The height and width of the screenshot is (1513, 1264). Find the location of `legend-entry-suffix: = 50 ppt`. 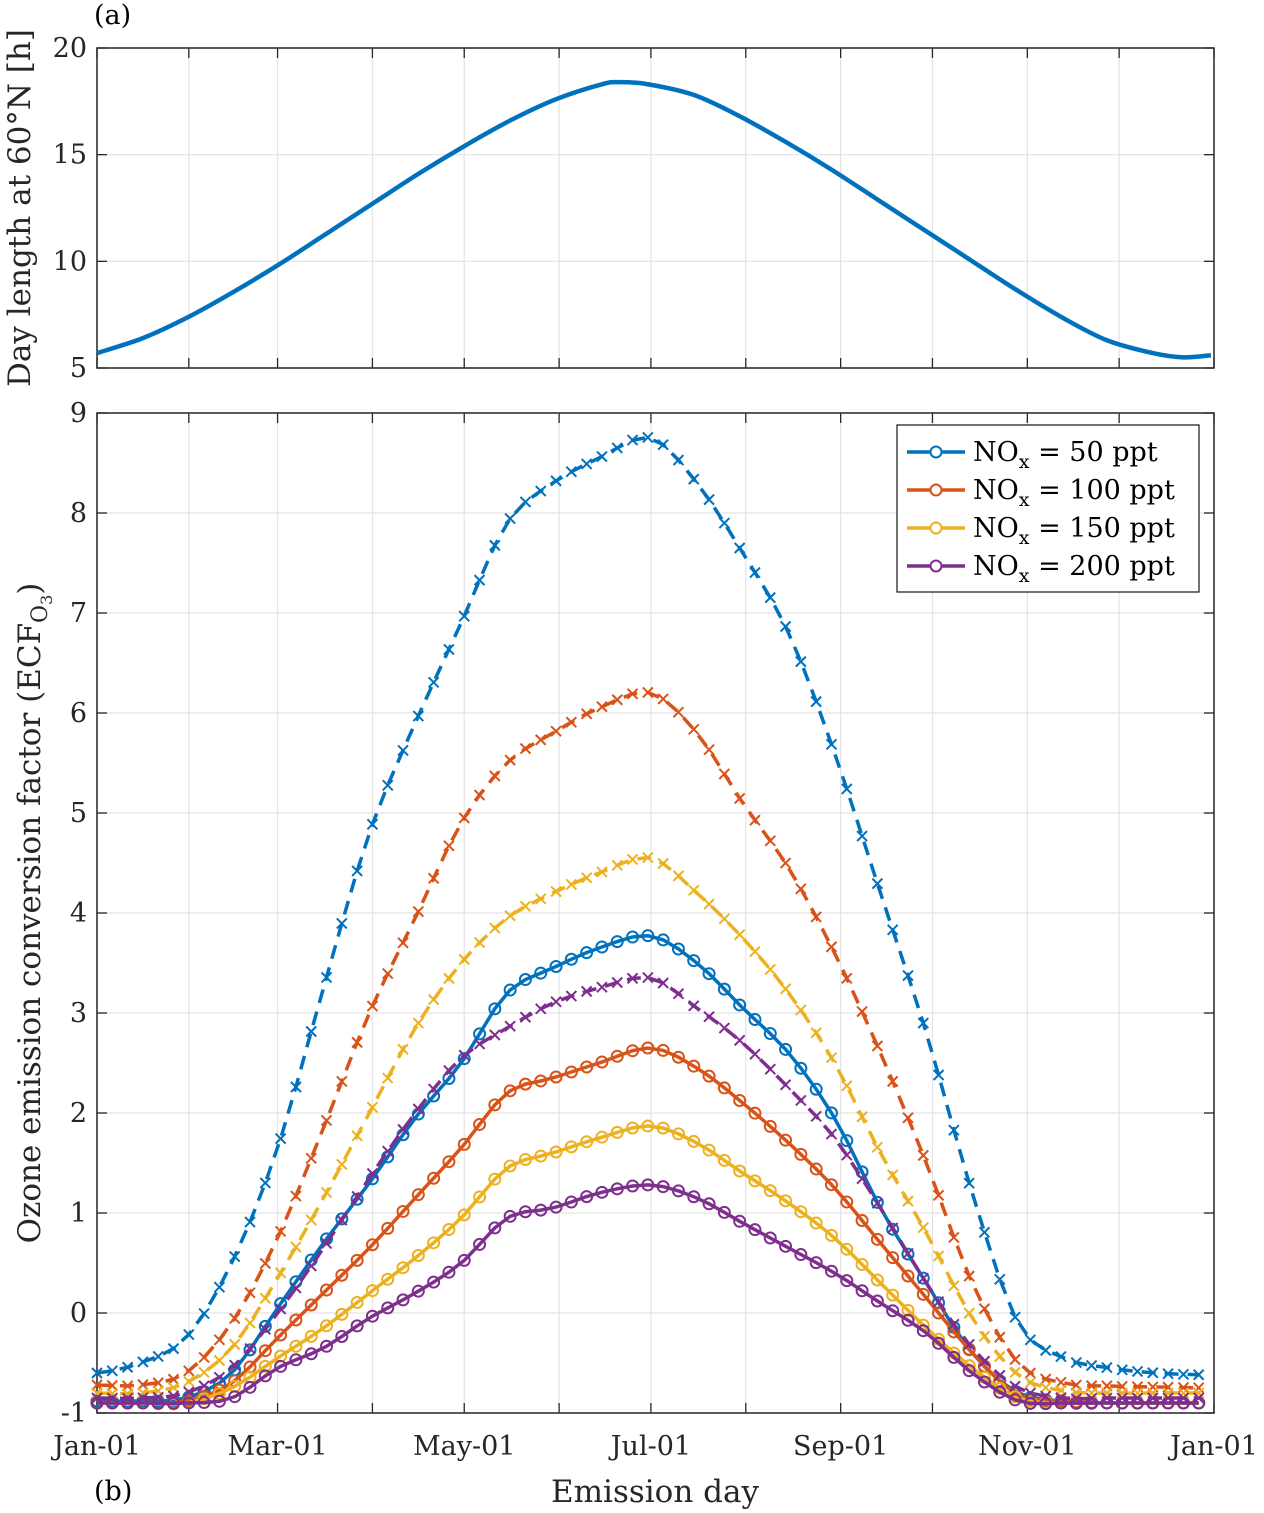

legend-entry-suffix: = 50 ppt is located at coordinates (1093, 452).